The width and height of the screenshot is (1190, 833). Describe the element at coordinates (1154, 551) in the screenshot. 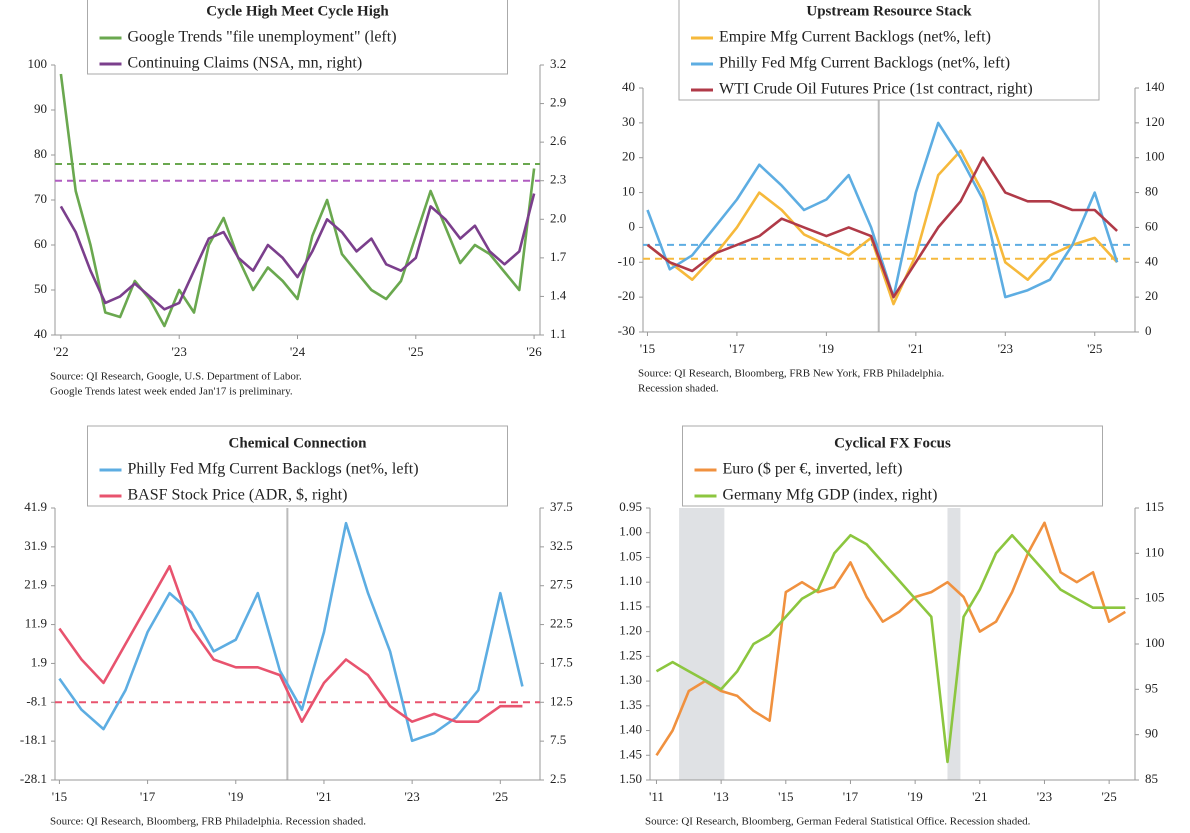

I see `y2-tick-label: 110` at that location.